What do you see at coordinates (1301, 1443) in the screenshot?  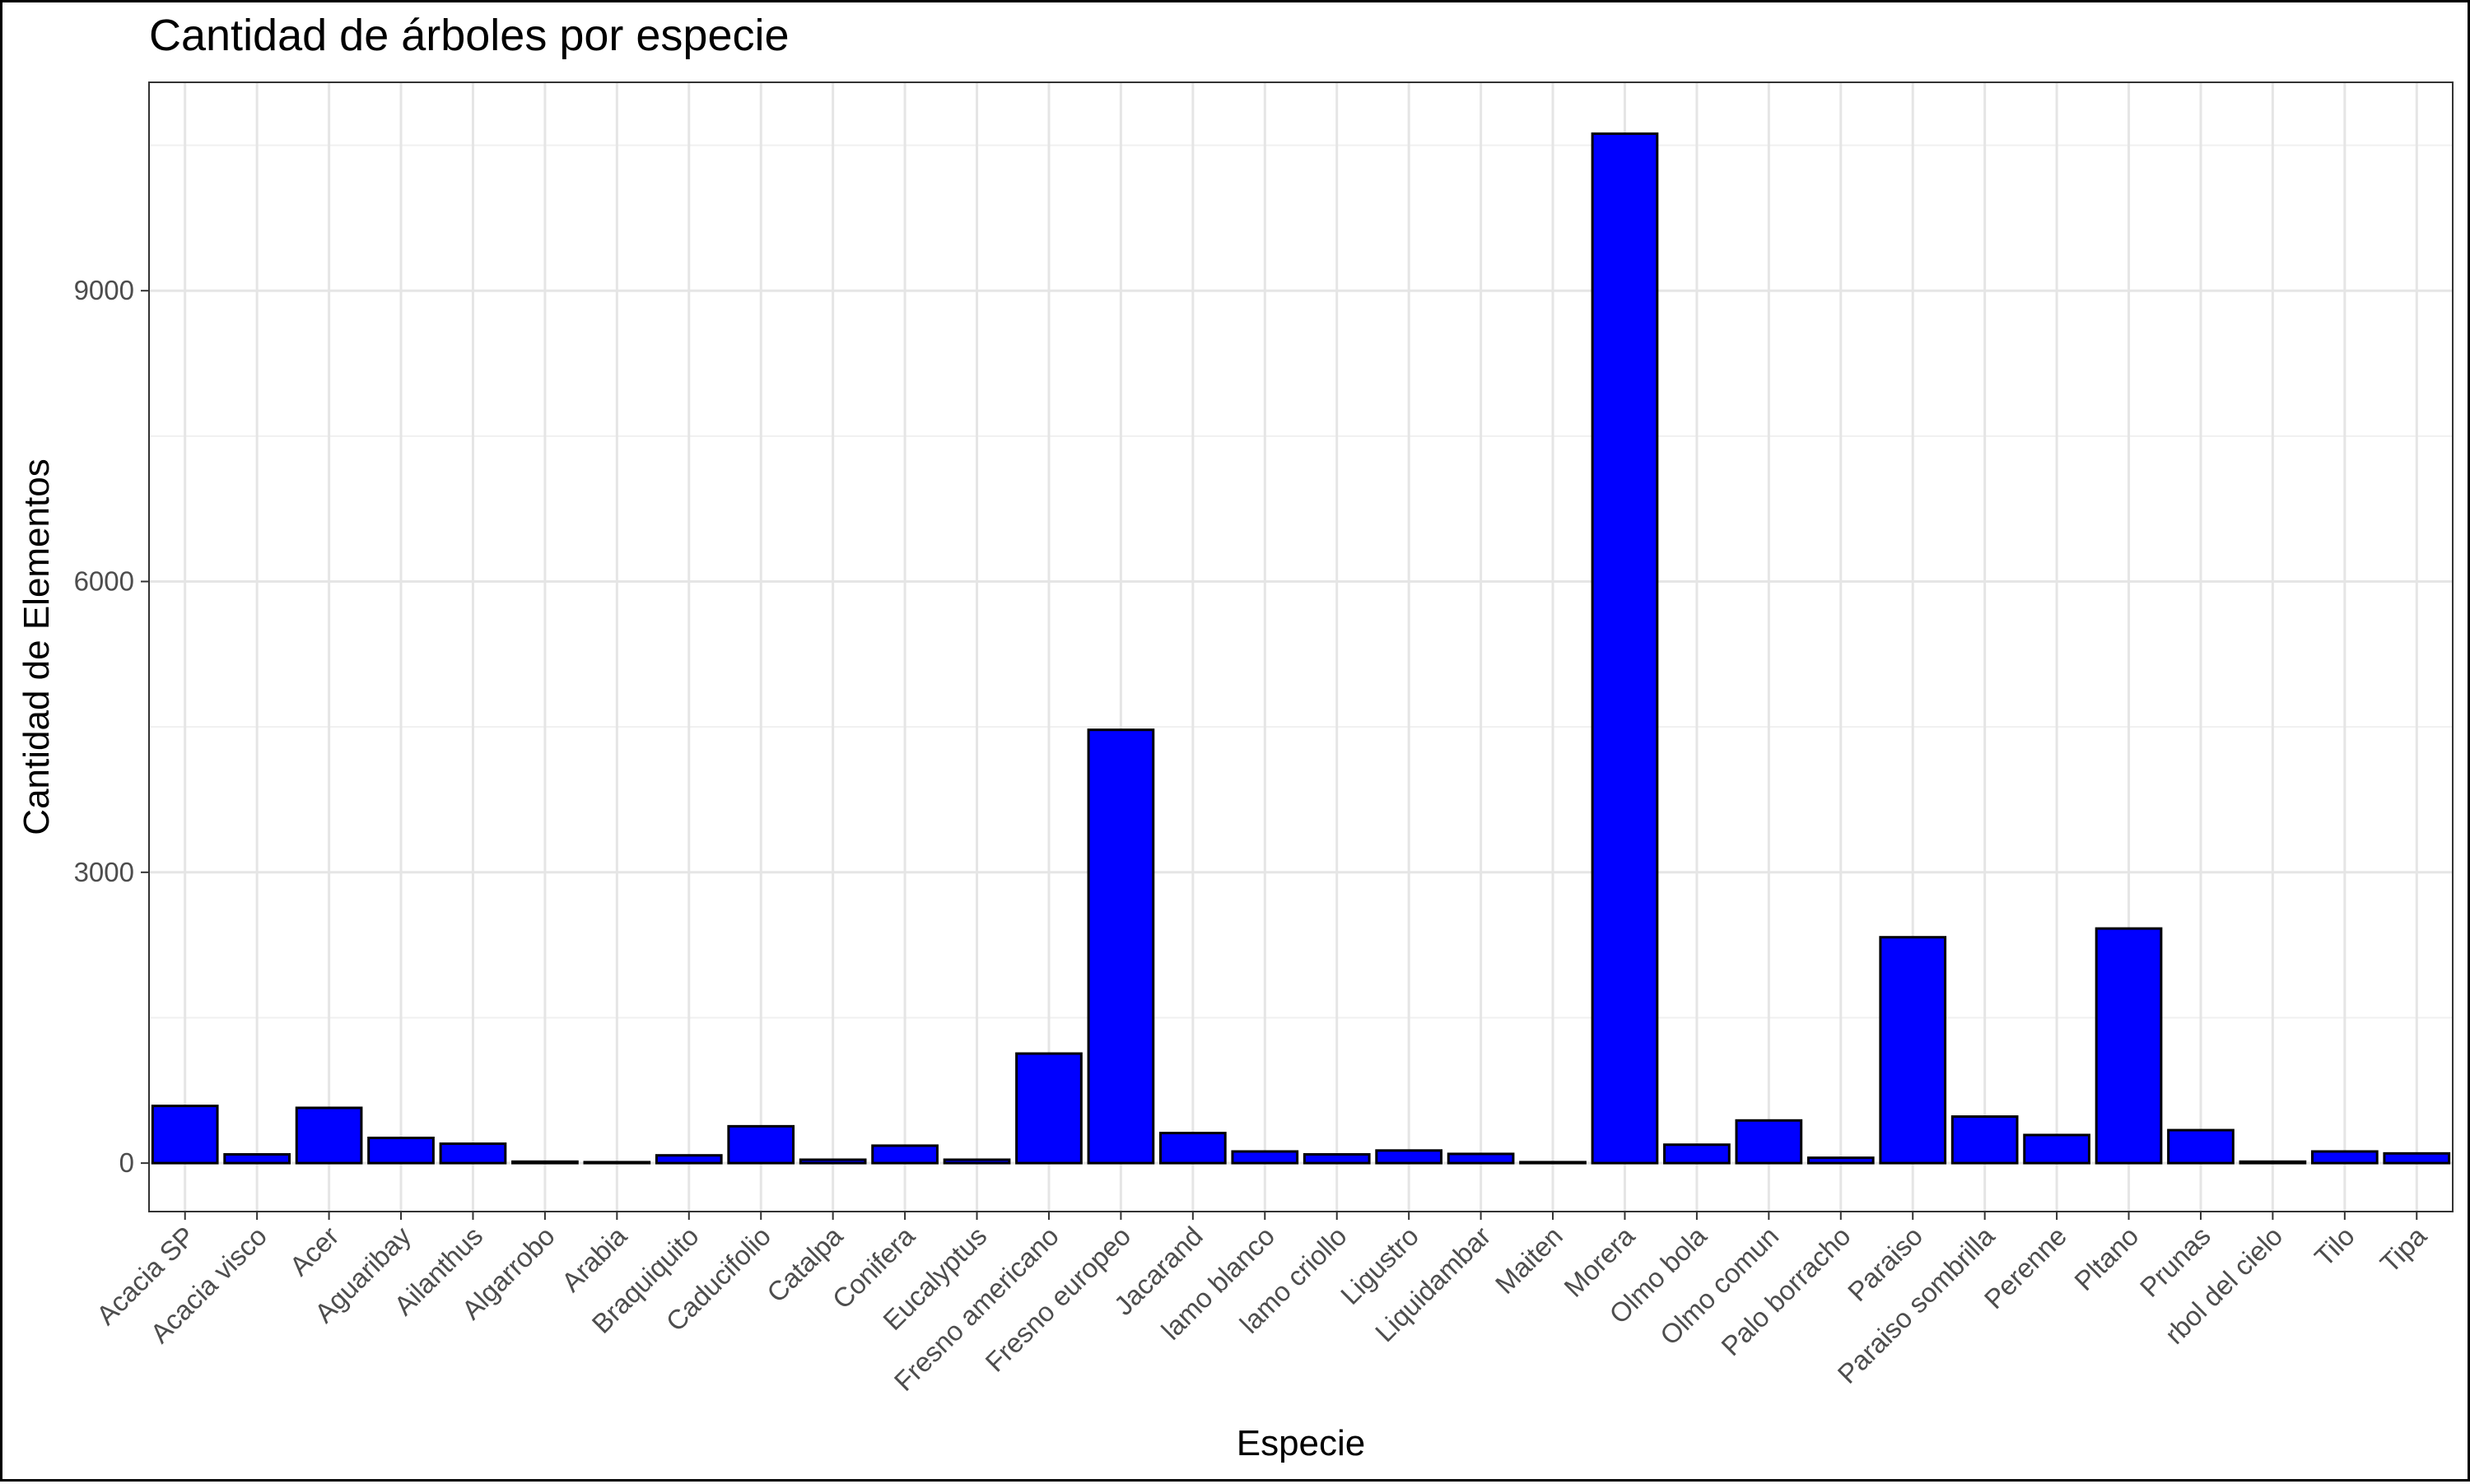 I see `x-axis-label: Especie` at bounding box center [1301, 1443].